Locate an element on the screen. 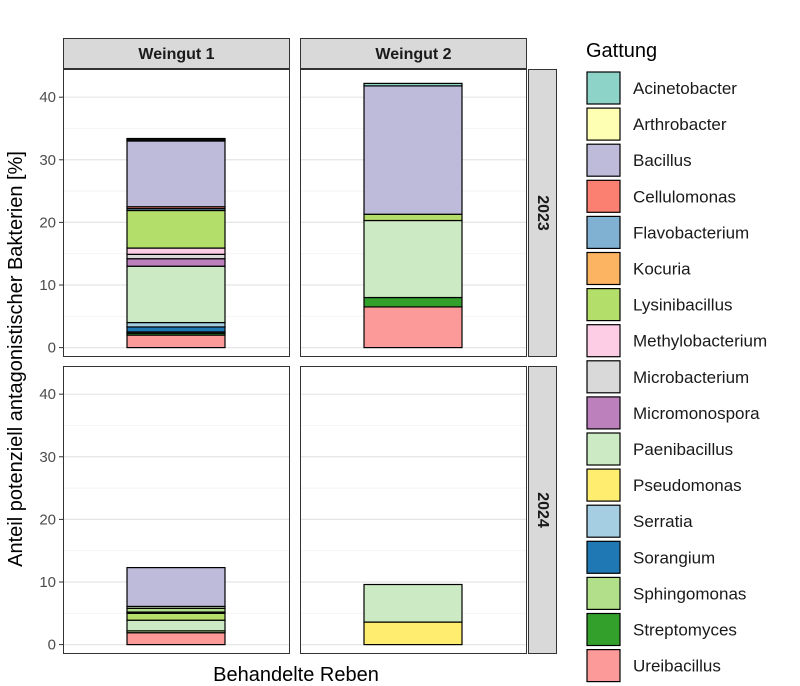  legend-item: Paenibacillus is located at coordinates (659, 449).